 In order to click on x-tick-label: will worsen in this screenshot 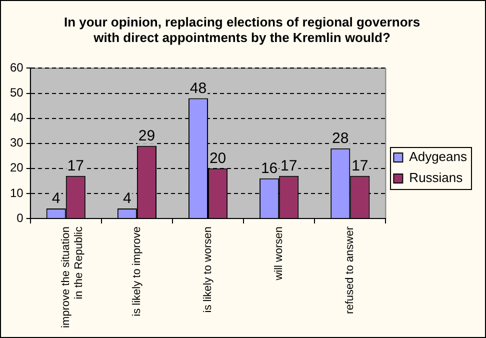, I will do `click(279, 254)`.